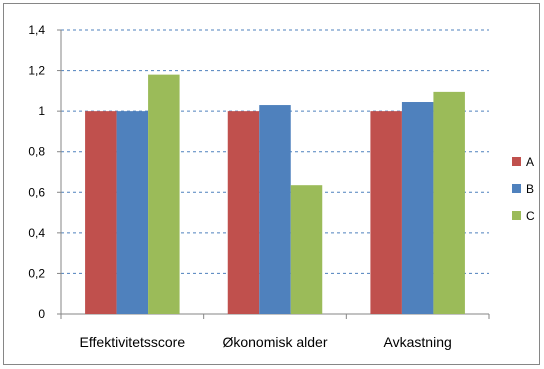  I want to click on legend-label-c: C, so click(530, 216).